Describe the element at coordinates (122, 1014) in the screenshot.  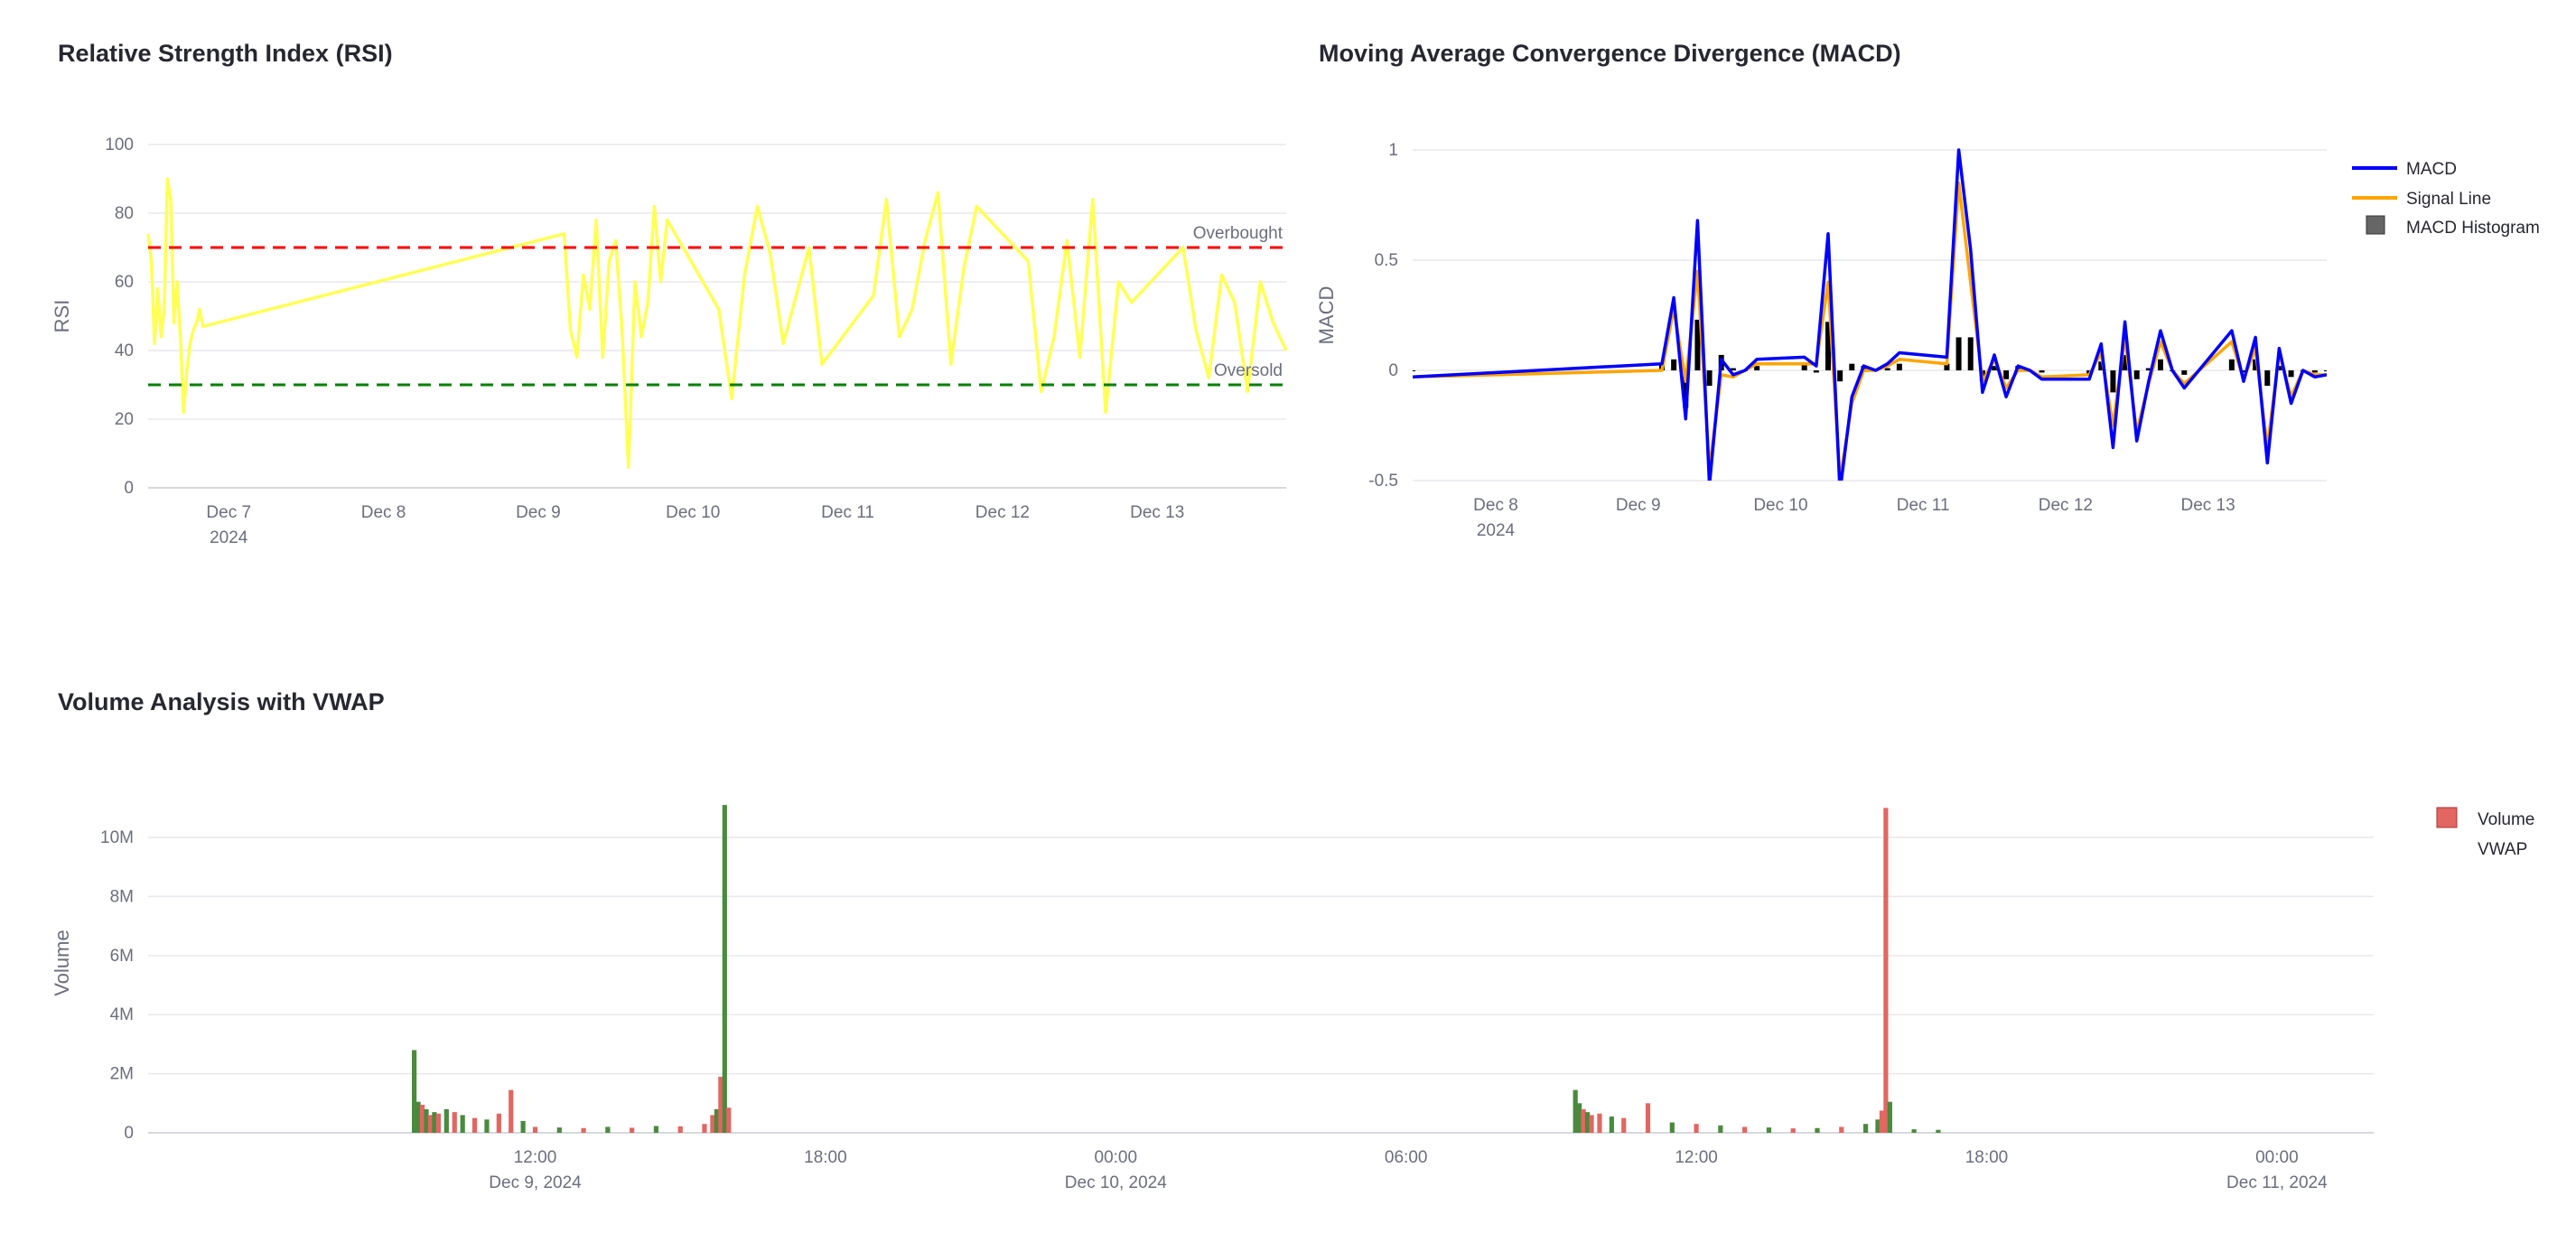
I see `y-tick-label: 4M` at that location.